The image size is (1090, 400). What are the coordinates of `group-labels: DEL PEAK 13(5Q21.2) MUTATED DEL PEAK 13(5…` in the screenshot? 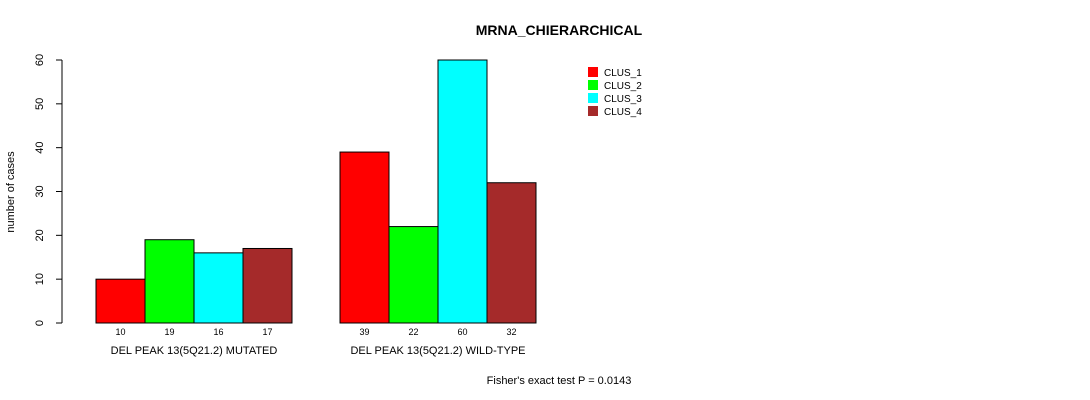 It's located at (318, 351).